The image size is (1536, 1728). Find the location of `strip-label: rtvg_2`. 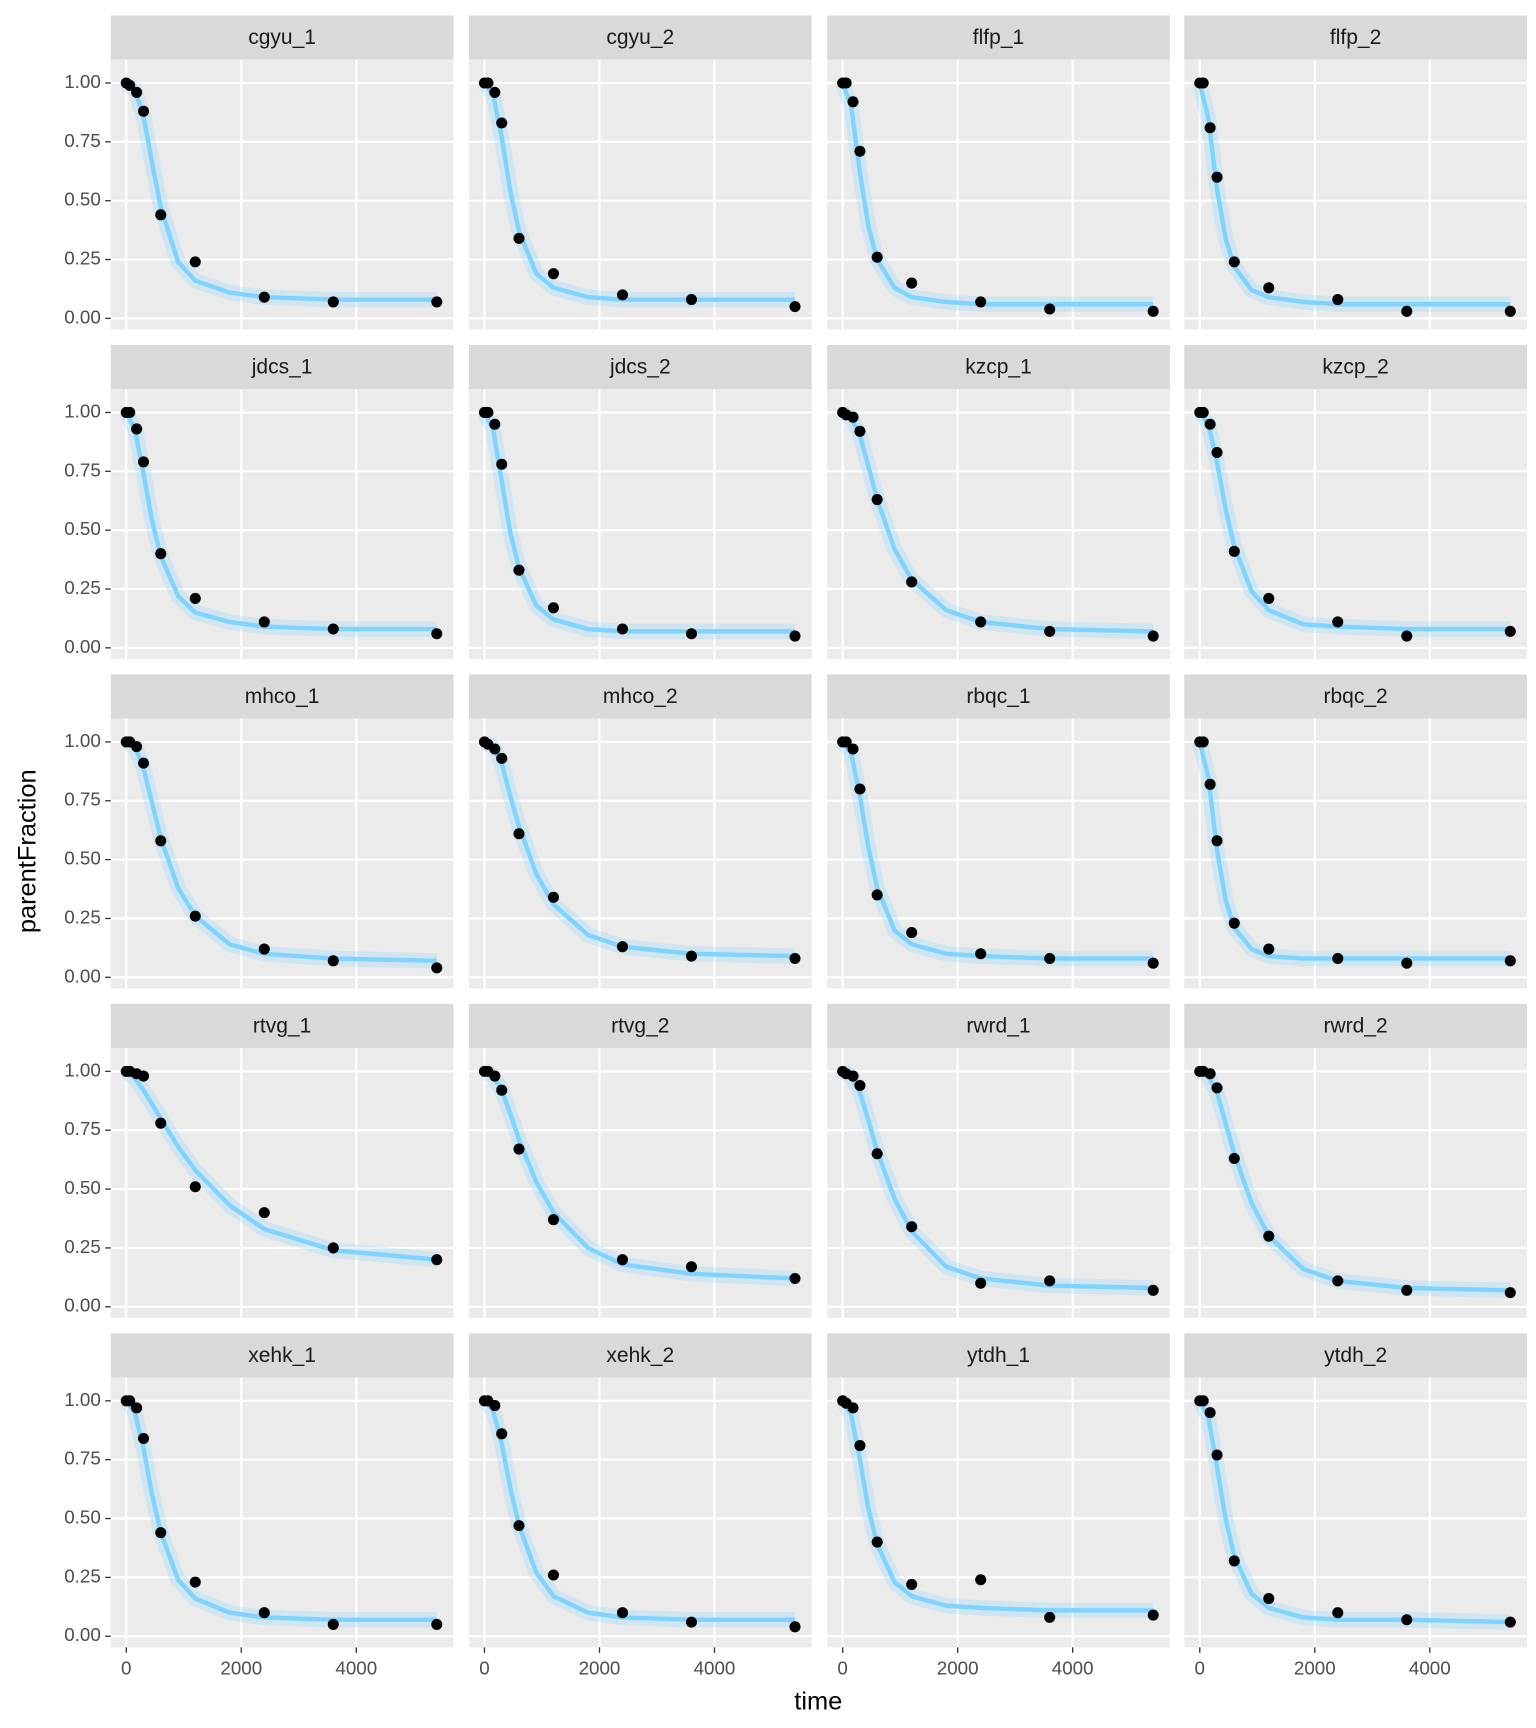

strip-label: rtvg_2 is located at coordinates (640, 1026).